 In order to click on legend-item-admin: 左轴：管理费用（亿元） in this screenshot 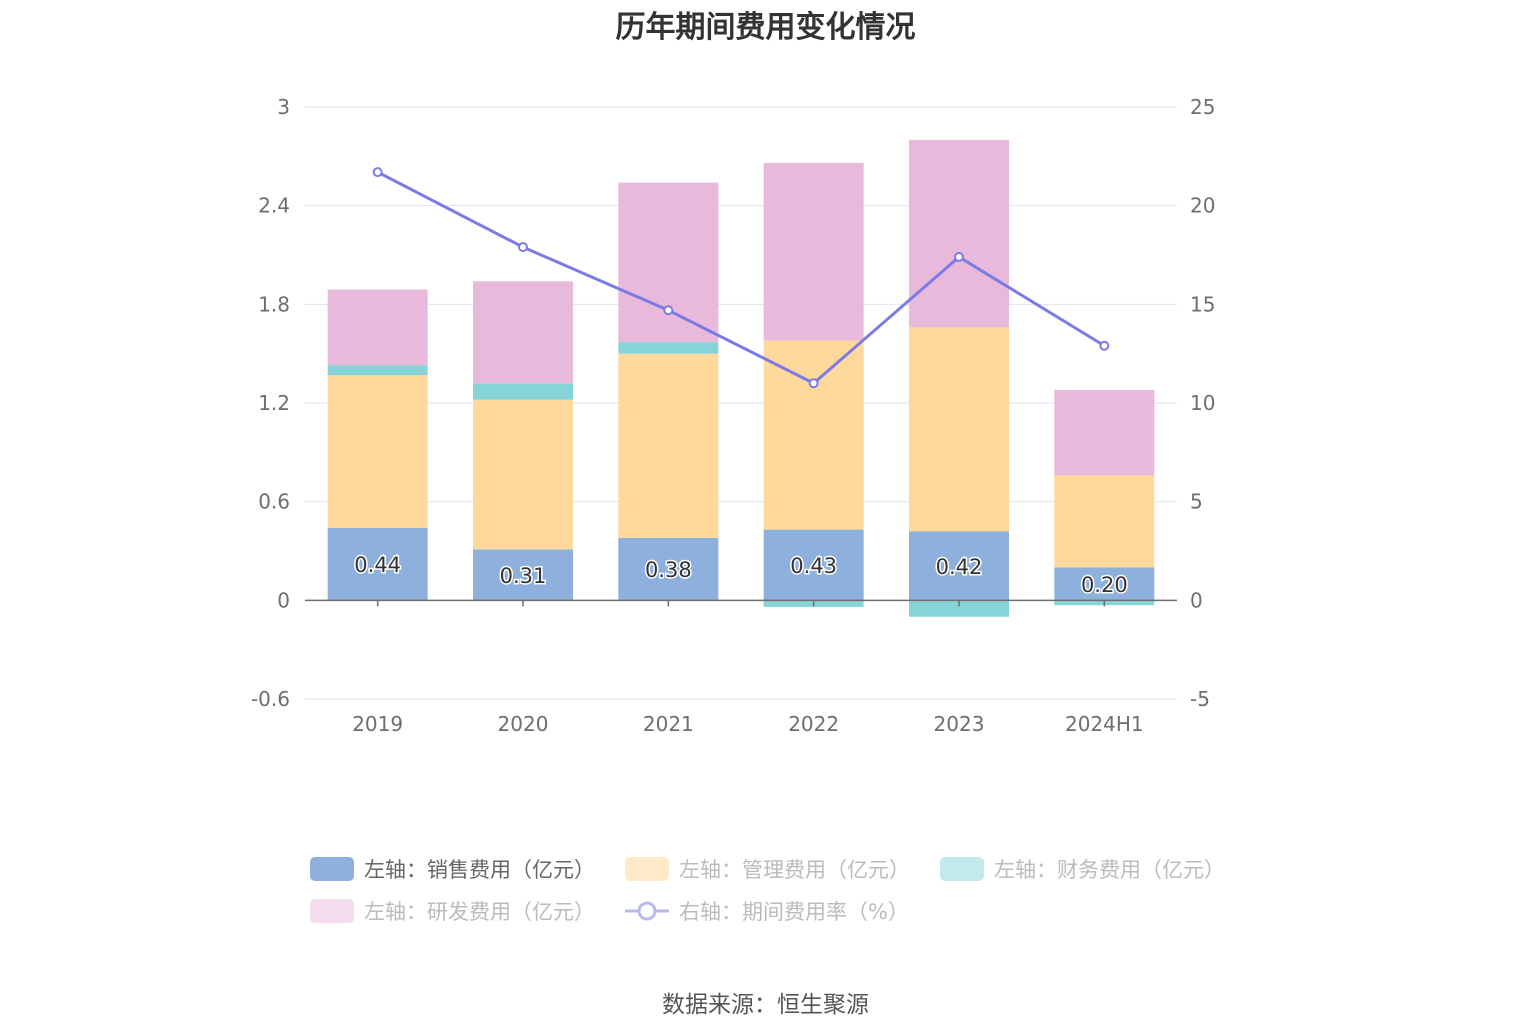, I will do `click(767, 869)`.